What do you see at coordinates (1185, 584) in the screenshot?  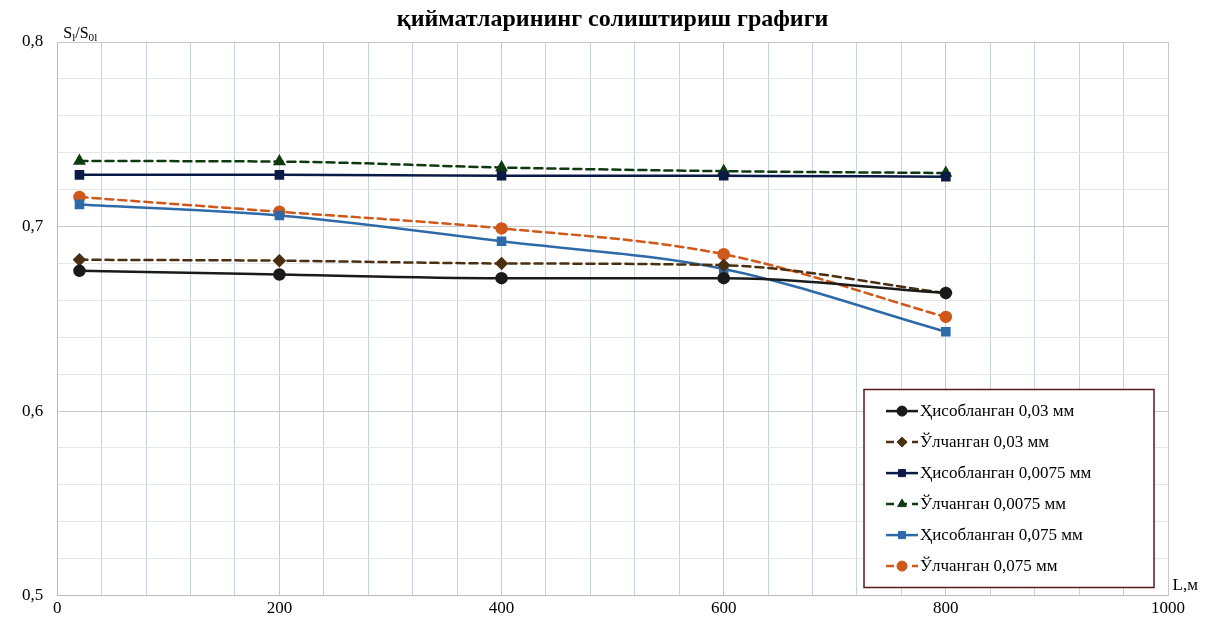 I see `x-axis-title: L,м` at bounding box center [1185, 584].